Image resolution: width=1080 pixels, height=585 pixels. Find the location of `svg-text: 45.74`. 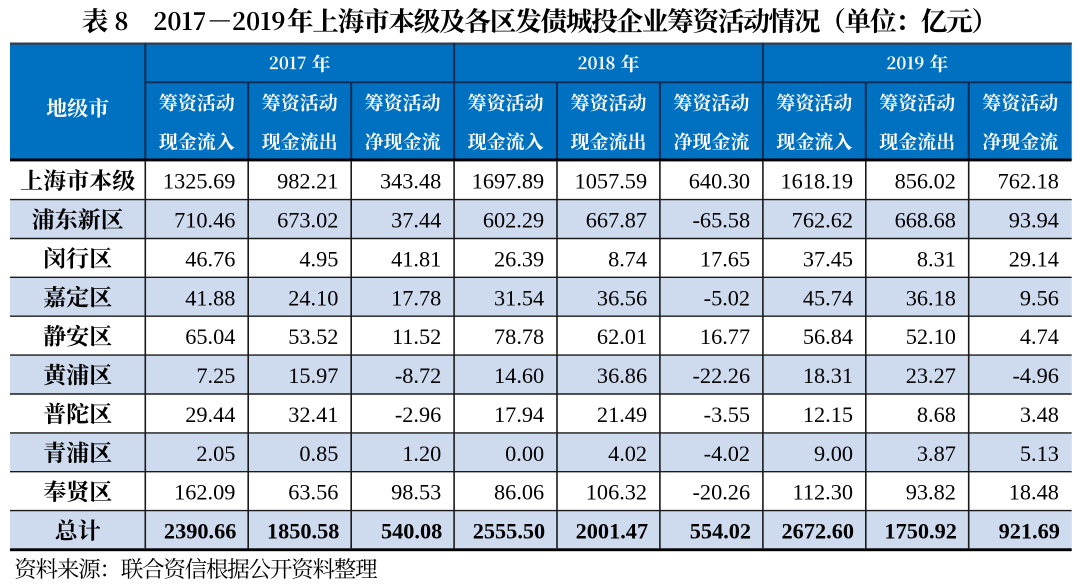

svg-text: 45.74 is located at coordinates (828, 297).